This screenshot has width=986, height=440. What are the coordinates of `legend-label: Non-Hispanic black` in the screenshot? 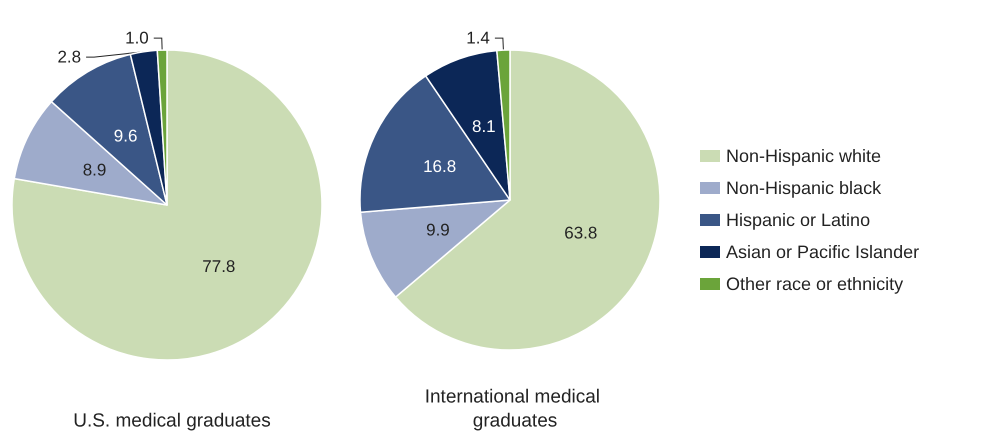 It's located at (804, 188).